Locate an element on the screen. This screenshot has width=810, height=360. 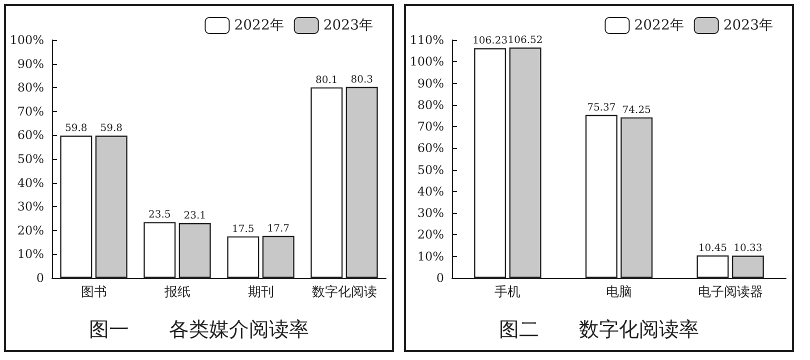
data-label: 80.1 is located at coordinates (327, 80).